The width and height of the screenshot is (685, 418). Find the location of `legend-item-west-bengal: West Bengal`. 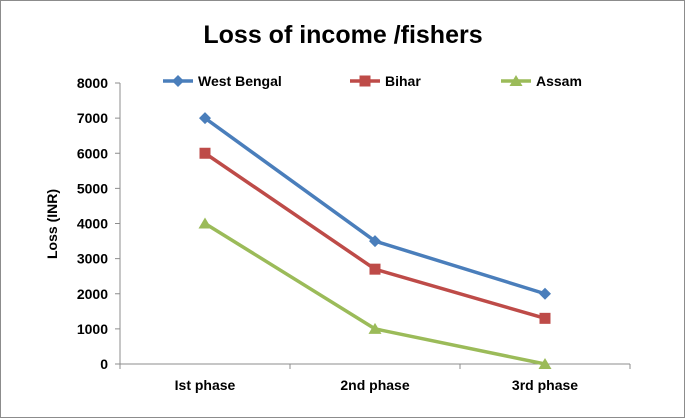

legend-item-west-bengal: West Bengal is located at coordinates (222, 81).